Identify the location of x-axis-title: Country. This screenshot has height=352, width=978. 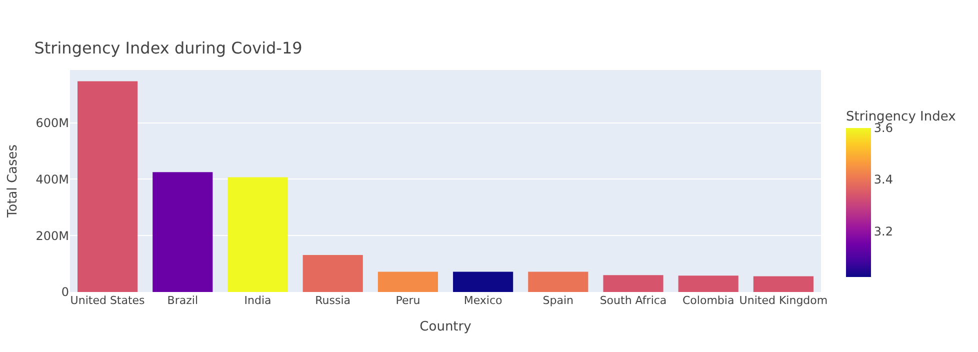
(446, 327).